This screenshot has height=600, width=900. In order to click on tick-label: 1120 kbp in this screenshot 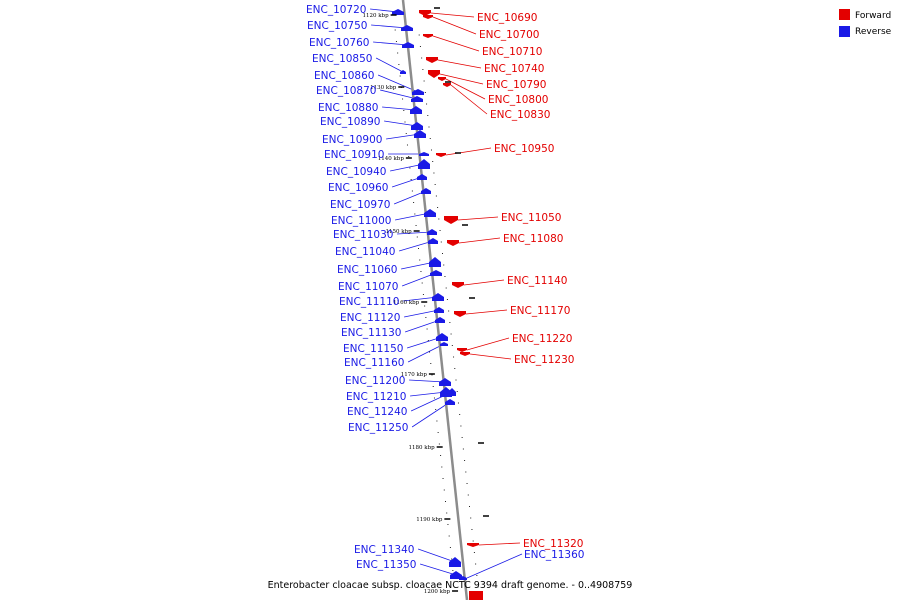, I will do `click(375, 16)`.